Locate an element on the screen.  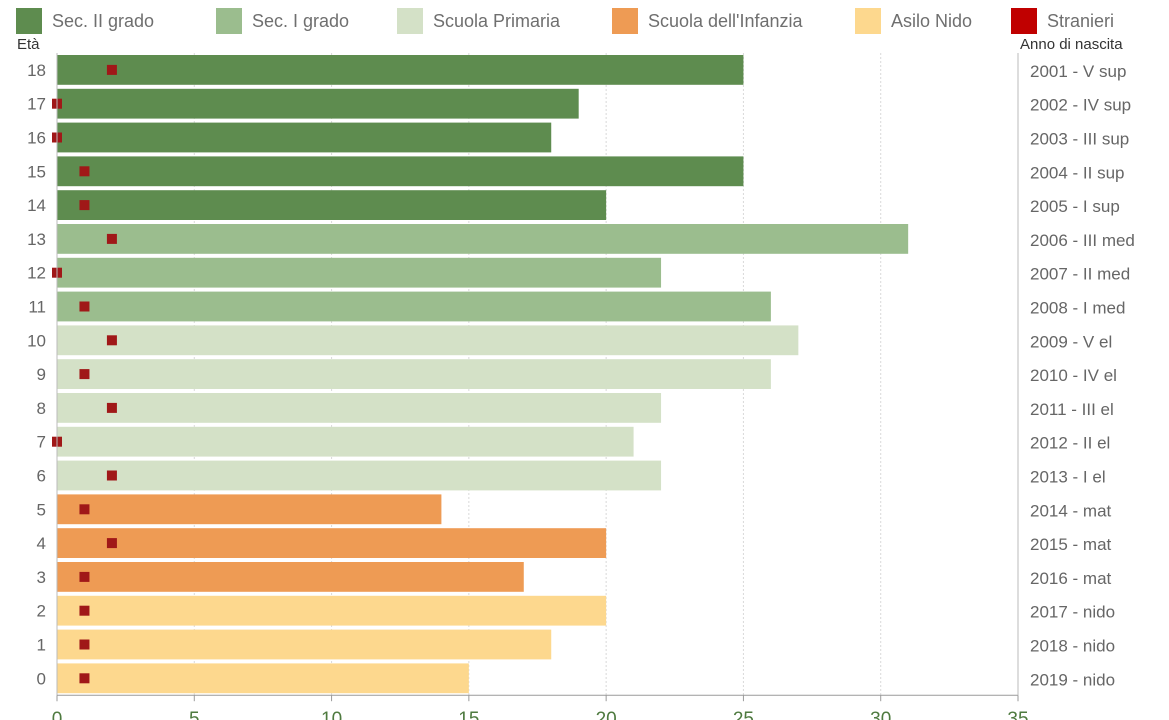
age-label: 8 is located at coordinates (41, 408).